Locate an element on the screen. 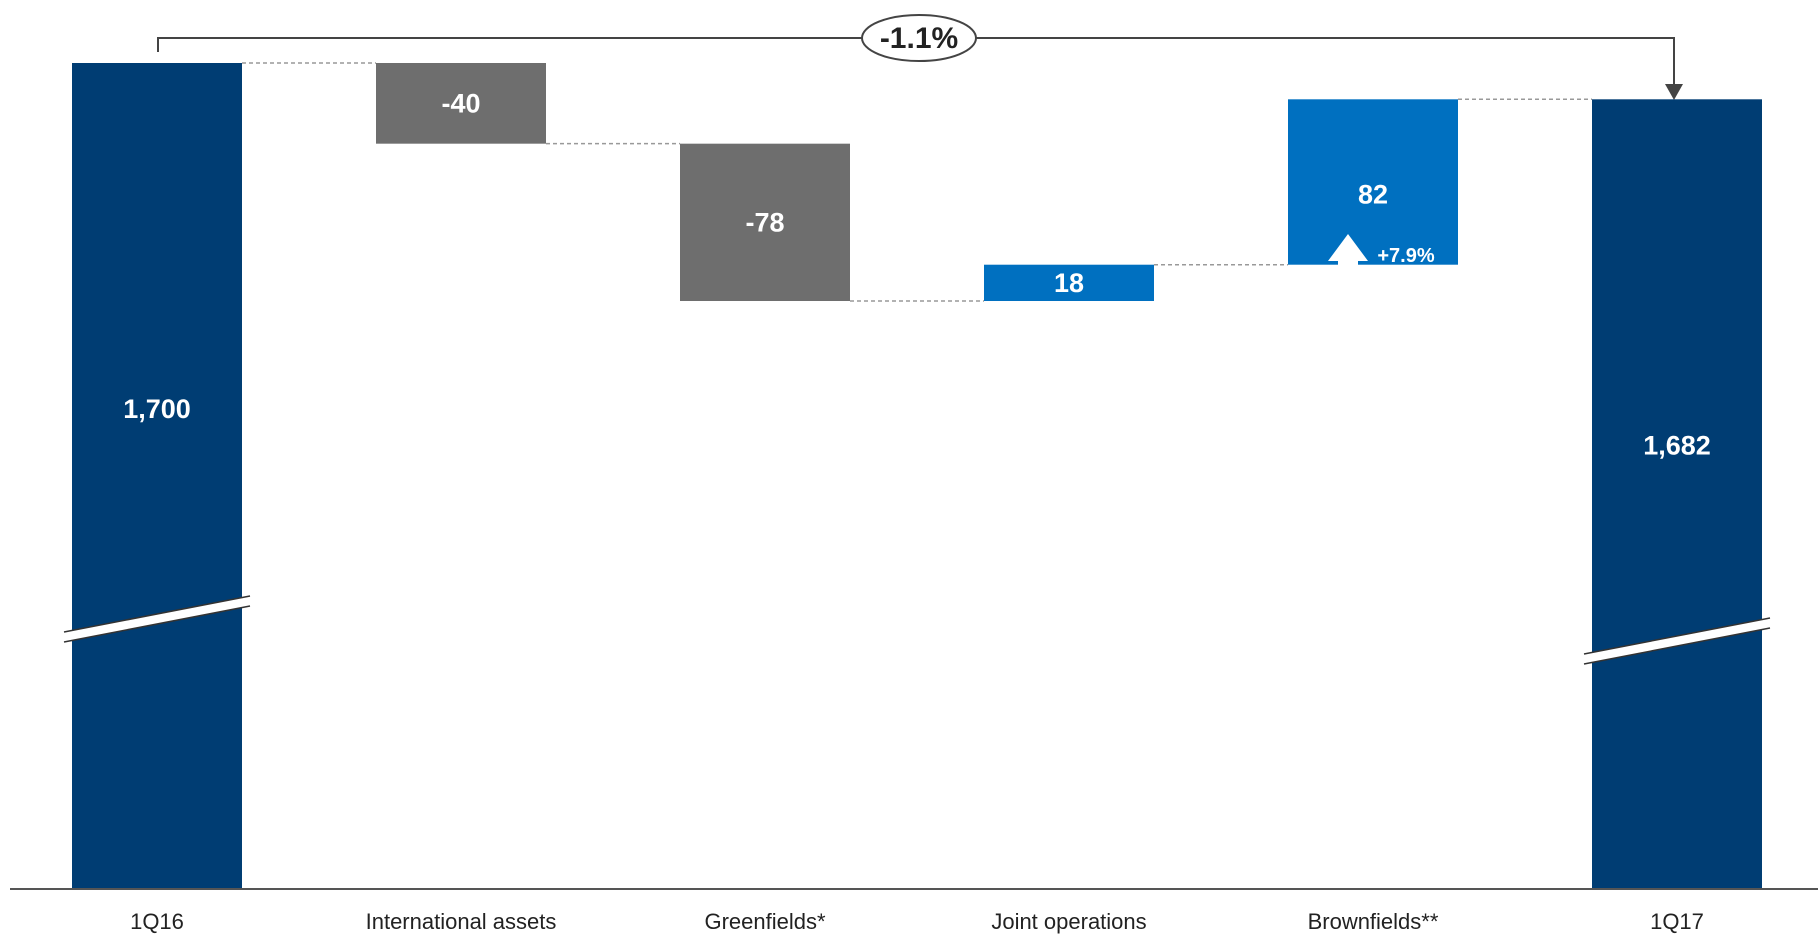 The width and height of the screenshot is (1818, 935). total-change-label: -1.1% is located at coordinates (919, 38).